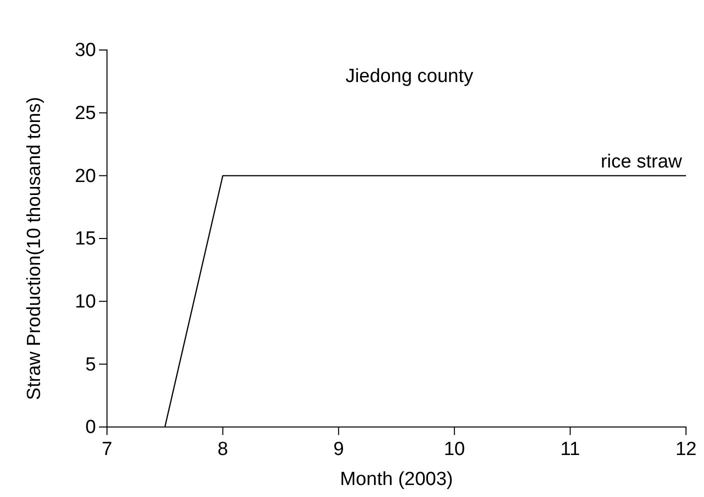 The width and height of the screenshot is (704, 497). What do you see at coordinates (397, 479) in the screenshot?
I see `x-axis-title: Month (2003)` at bounding box center [397, 479].